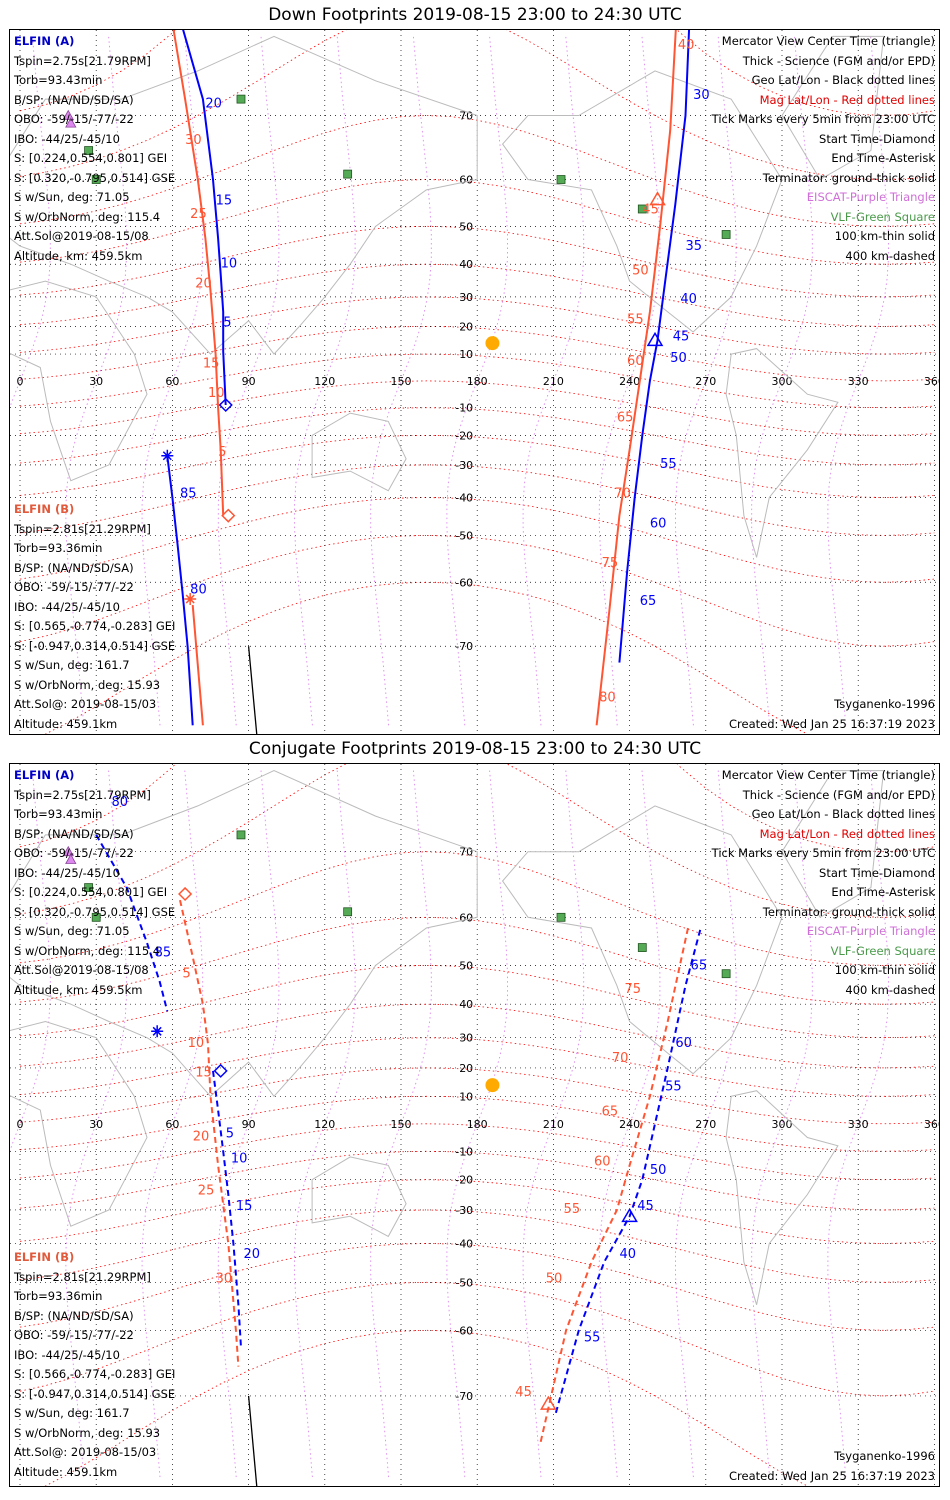  I want to click on legend-line: 100 km-thin solid, so click(884, 236).